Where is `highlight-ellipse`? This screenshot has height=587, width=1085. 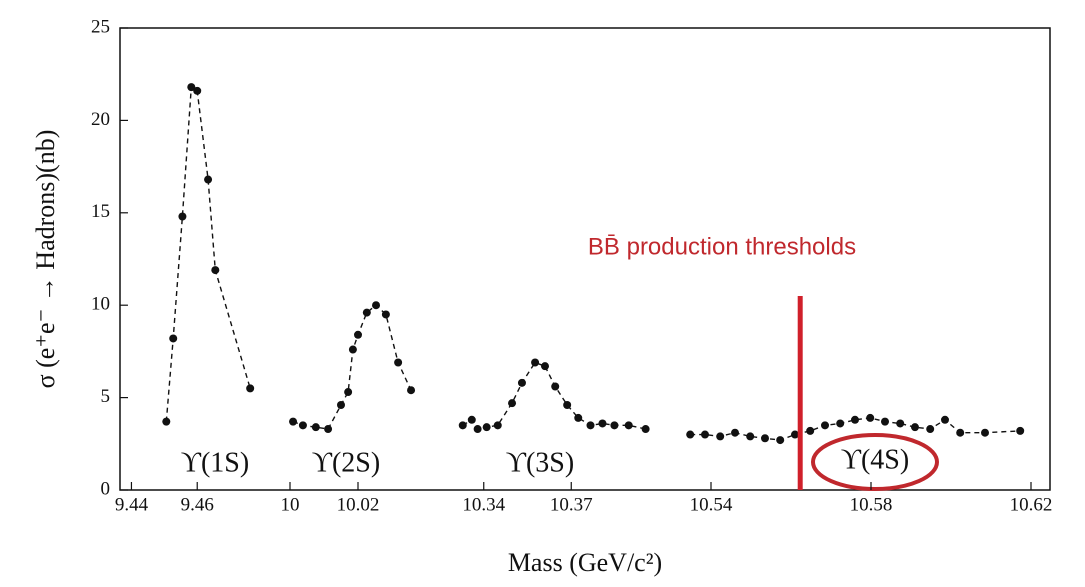 highlight-ellipse is located at coordinates (875, 462).